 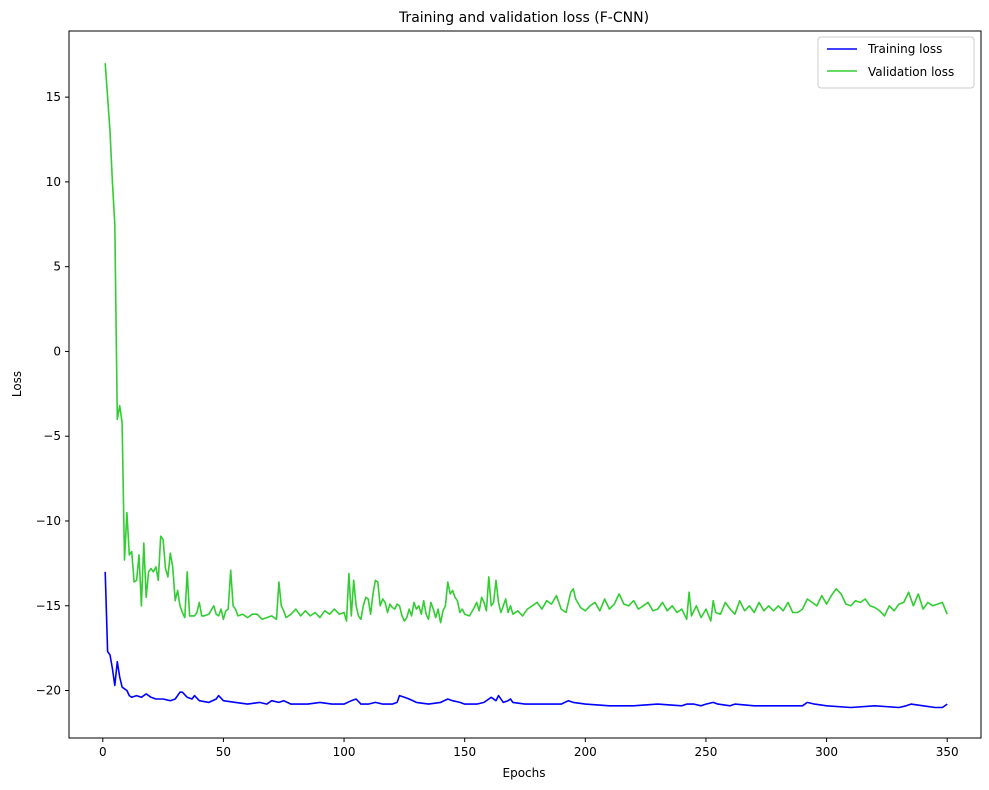 What do you see at coordinates (705, 752) in the screenshot?
I see `x-tick-label: 250` at bounding box center [705, 752].